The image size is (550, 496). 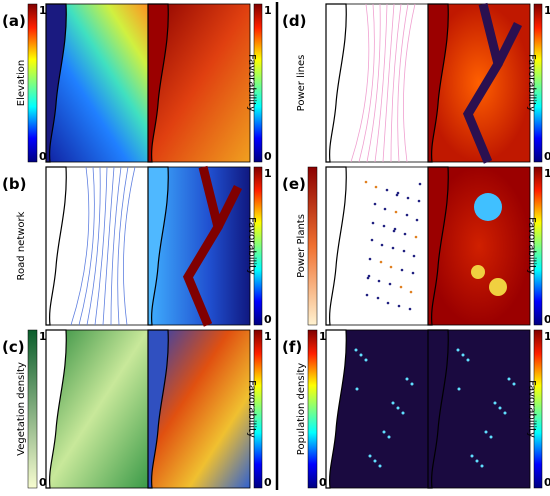 What do you see at coordinates (301, 83) in the screenshot?
I see `left-title: Power lines` at bounding box center [301, 83].